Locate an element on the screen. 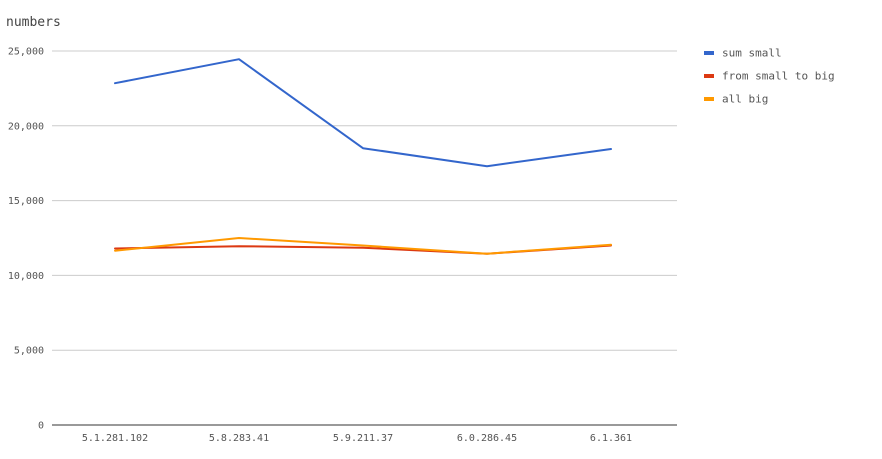  y-tick-label: 20,000 is located at coordinates (26, 126).